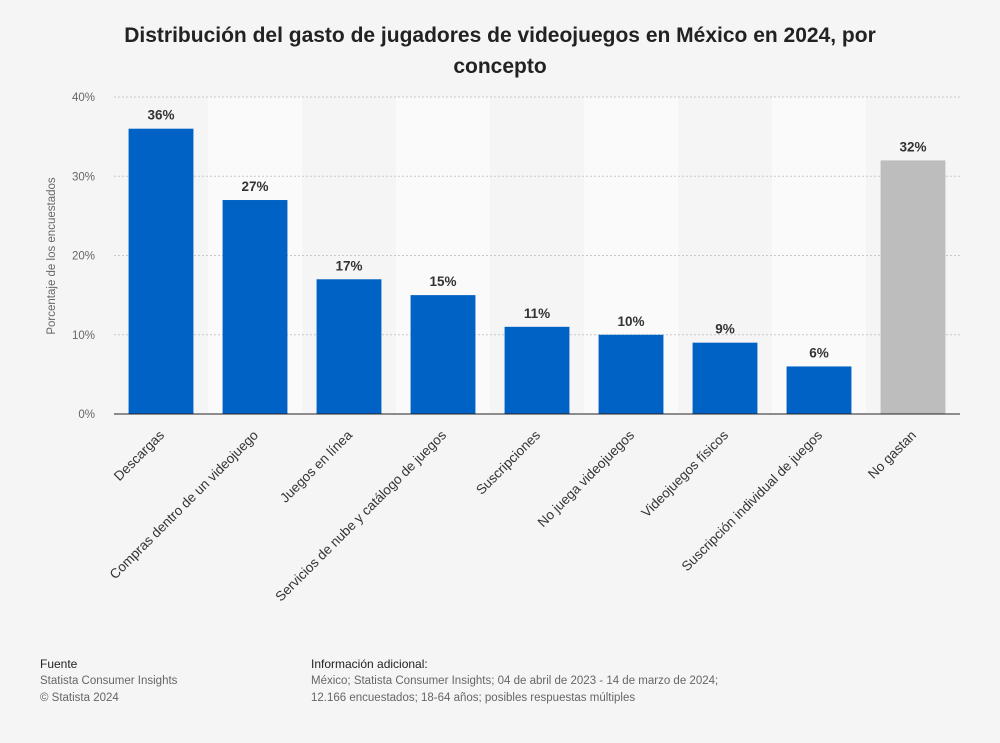 The image size is (1000, 743). I want to click on y-tick-label: 0%, so click(86, 415).